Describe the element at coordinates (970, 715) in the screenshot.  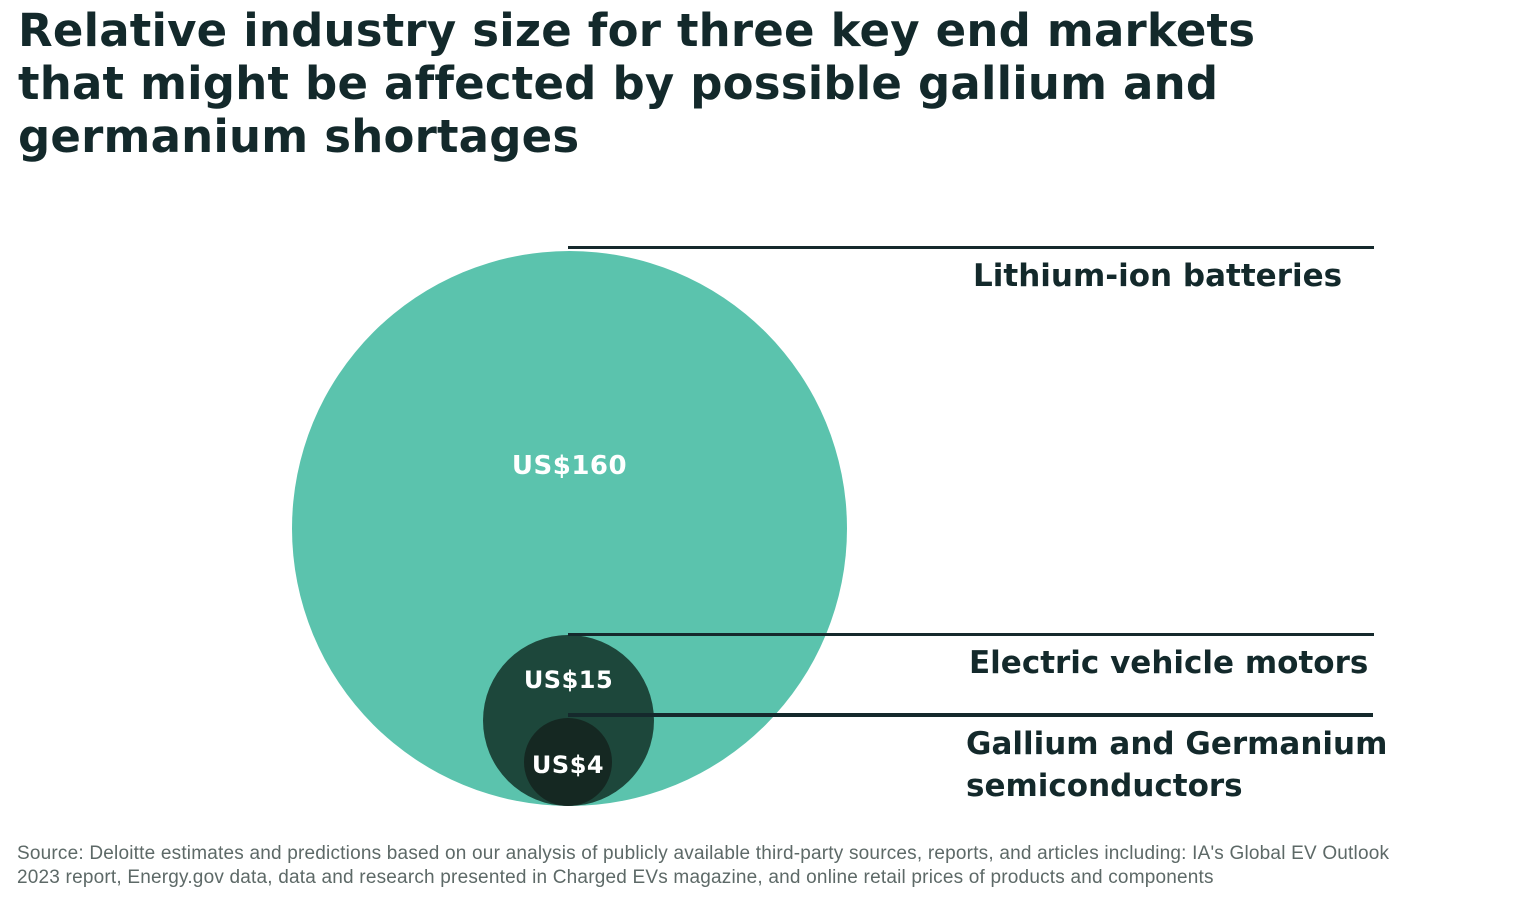
I see `leader-line-gallium-germanium-semiconductors` at that location.